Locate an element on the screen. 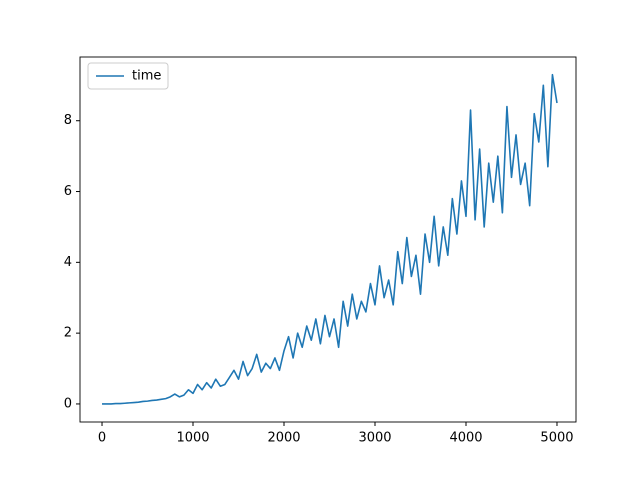 This screenshot has width=640, height=477. y-tick-label: 8 is located at coordinates (68, 120).